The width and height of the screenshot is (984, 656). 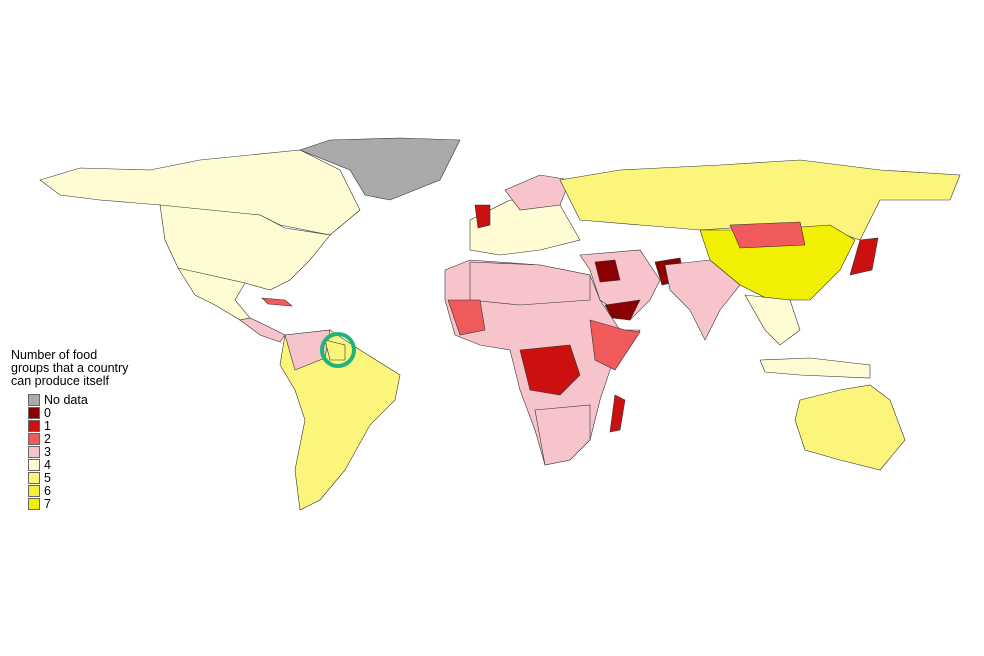 I want to click on legend-label: 0, so click(x=47, y=412).